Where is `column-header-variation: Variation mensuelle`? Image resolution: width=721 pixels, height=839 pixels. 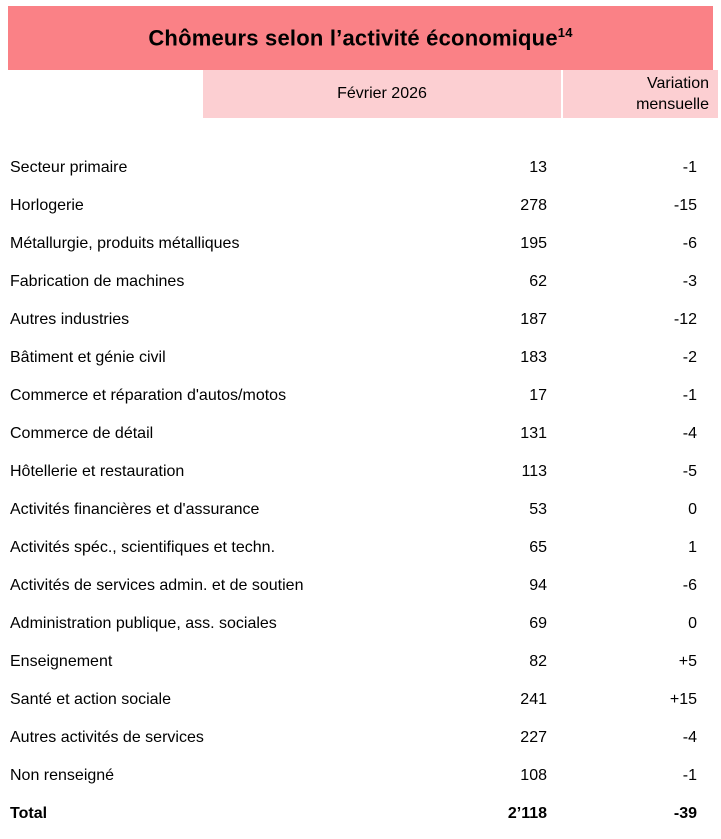
column-header-variation: Variation mensuelle is located at coordinates (640, 94).